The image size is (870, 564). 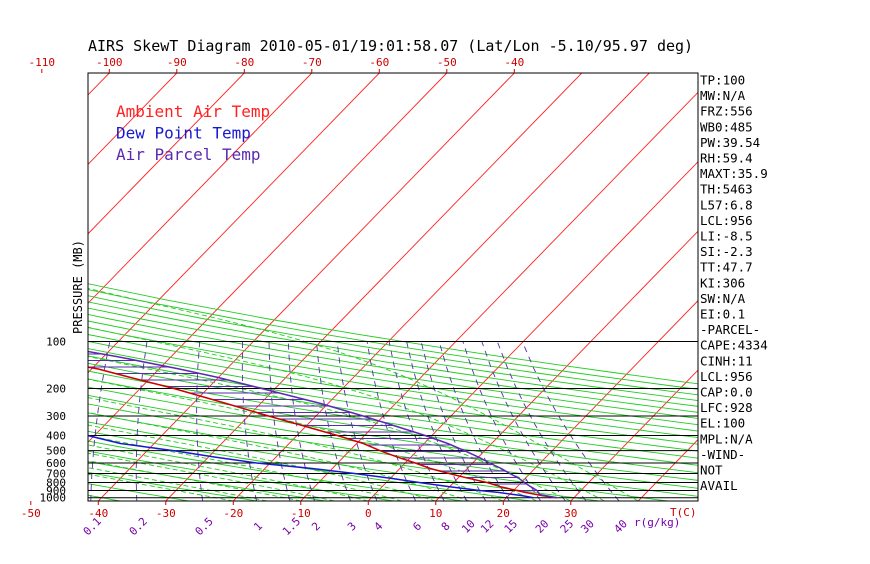 I want to click on stat-item: MAXT:35.9, so click(x=734, y=173).